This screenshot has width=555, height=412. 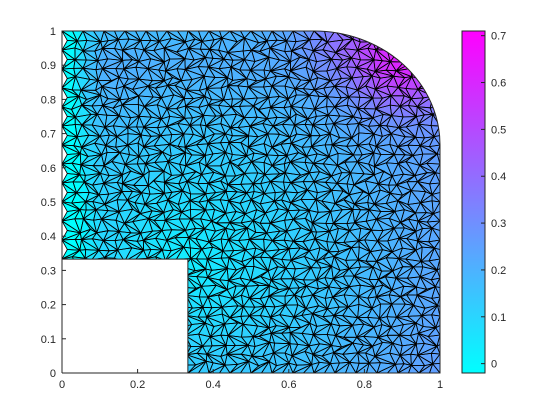 What do you see at coordinates (48, 203) in the screenshot?
I see `y-tick-label: 0.5` at bounding box center [48, 203].